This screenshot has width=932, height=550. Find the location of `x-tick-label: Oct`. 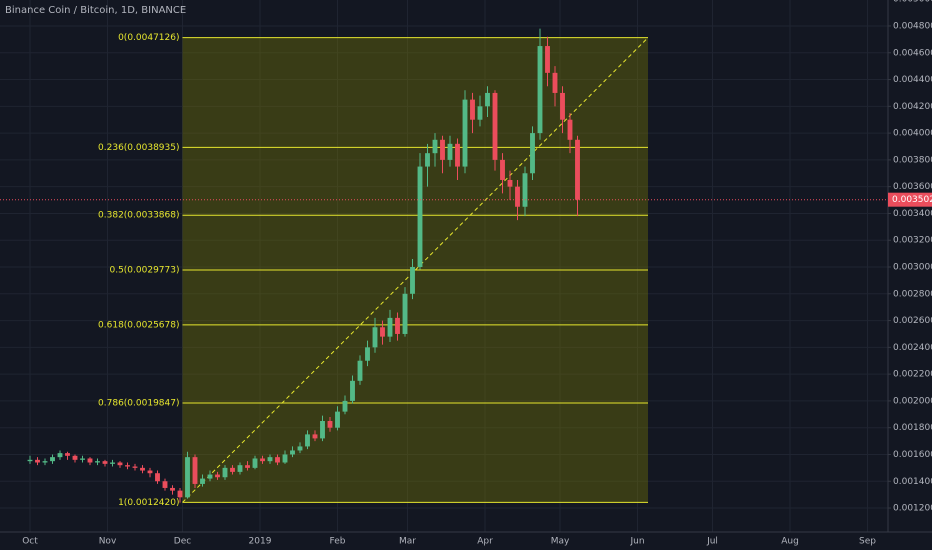

x-tick-label: Oct is located at coordinates (30, 542).